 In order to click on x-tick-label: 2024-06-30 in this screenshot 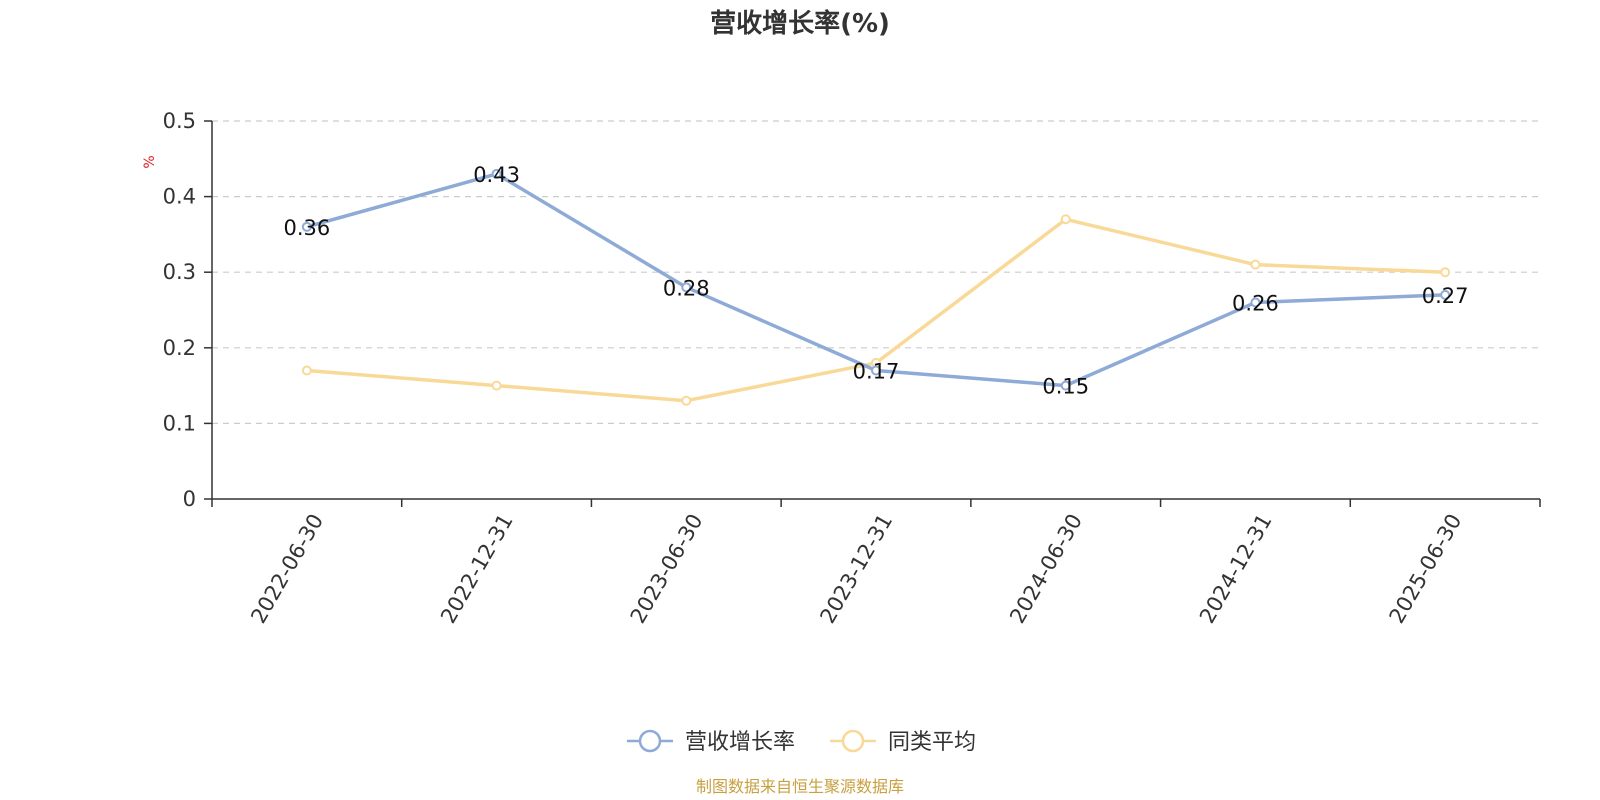, I will do `click(1046, 569)`.